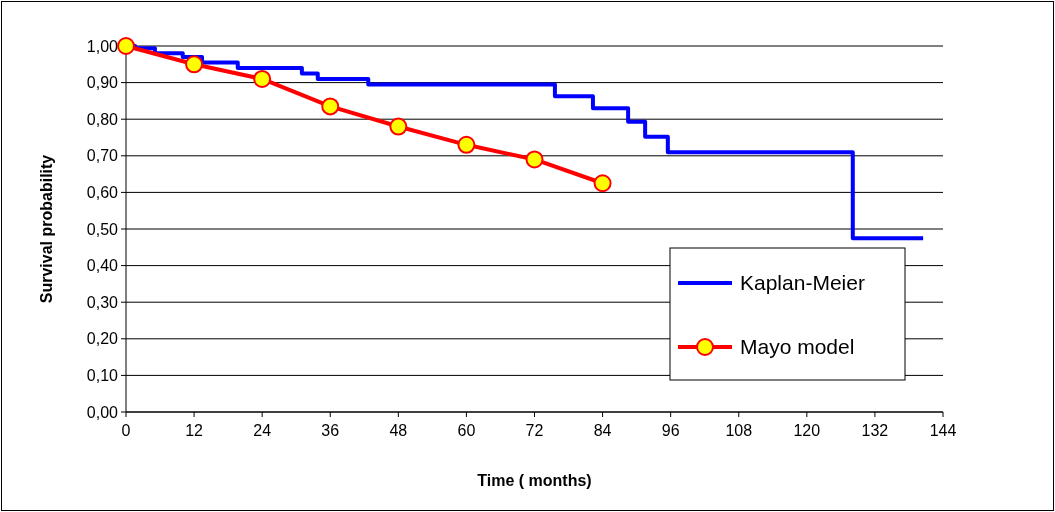 This screenshot has height=512, width=1055. What do you see at coordinates (102, 339) in the screenshot?
I see `y-tick-label: 0,20` at bounding box center [102, 339].